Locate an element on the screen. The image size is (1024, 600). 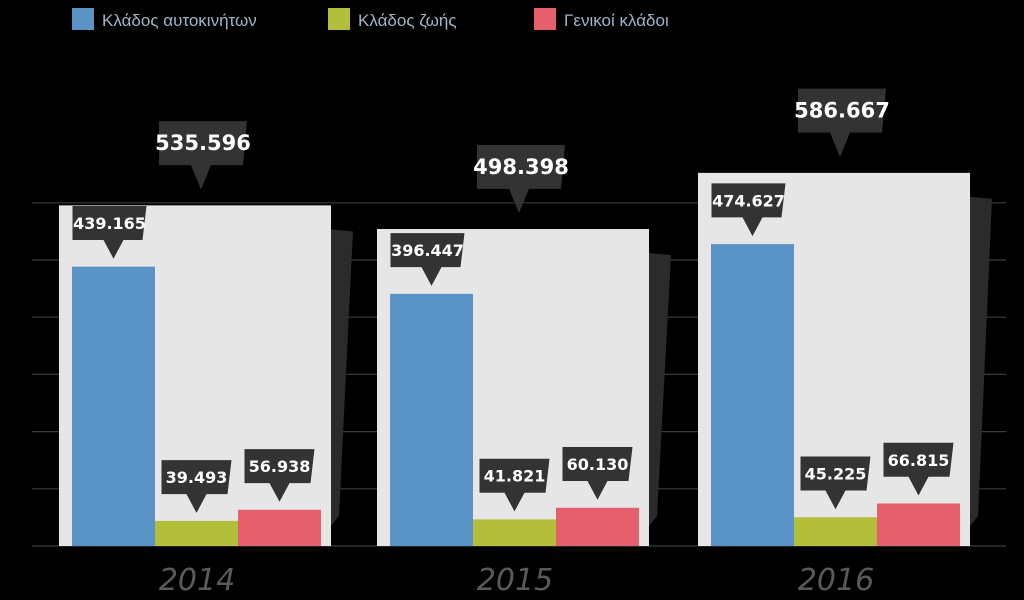
value-callout: 56.938 is located at coordinates (279, 475).